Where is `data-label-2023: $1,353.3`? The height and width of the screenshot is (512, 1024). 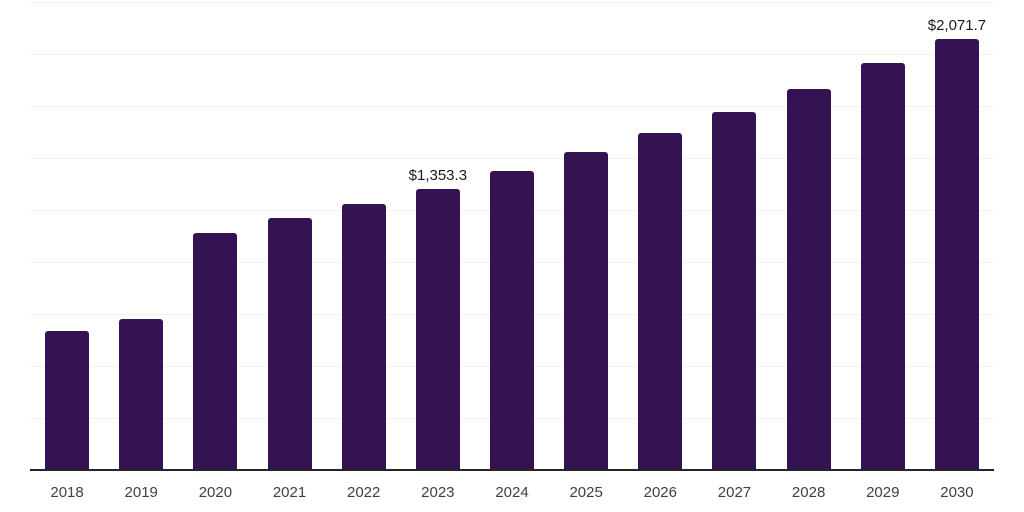
data-label-2023: $1,353.3 is located at coordinates (438, 175).